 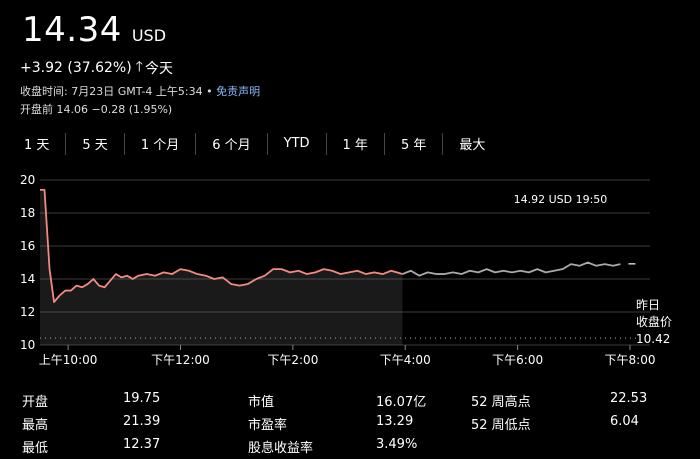 What do you see at coordinates (158, 69) in the screenshot?
I see `change-period: 今天` at bounding box center [158, 69].